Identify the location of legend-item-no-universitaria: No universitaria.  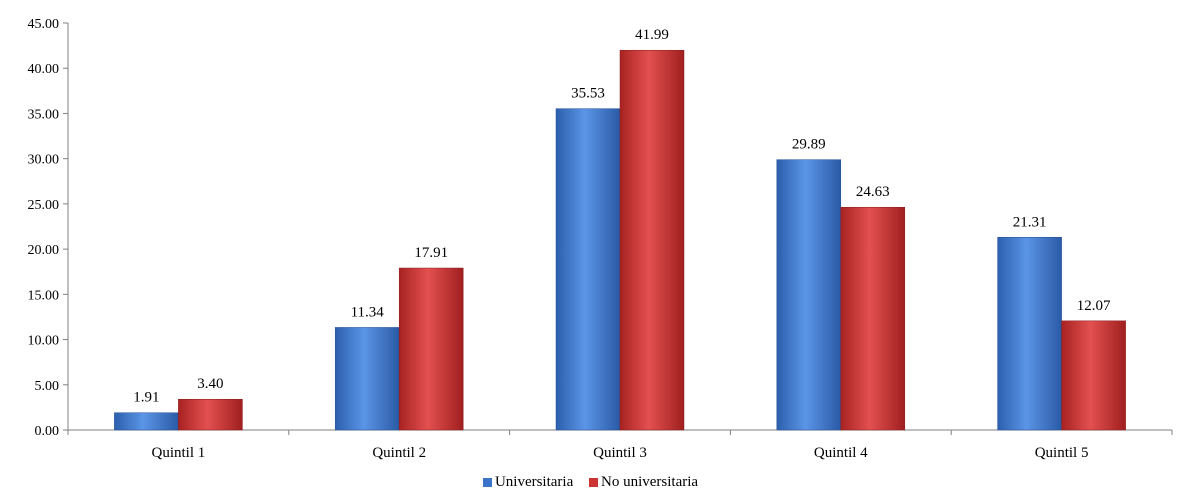
(643, 482).